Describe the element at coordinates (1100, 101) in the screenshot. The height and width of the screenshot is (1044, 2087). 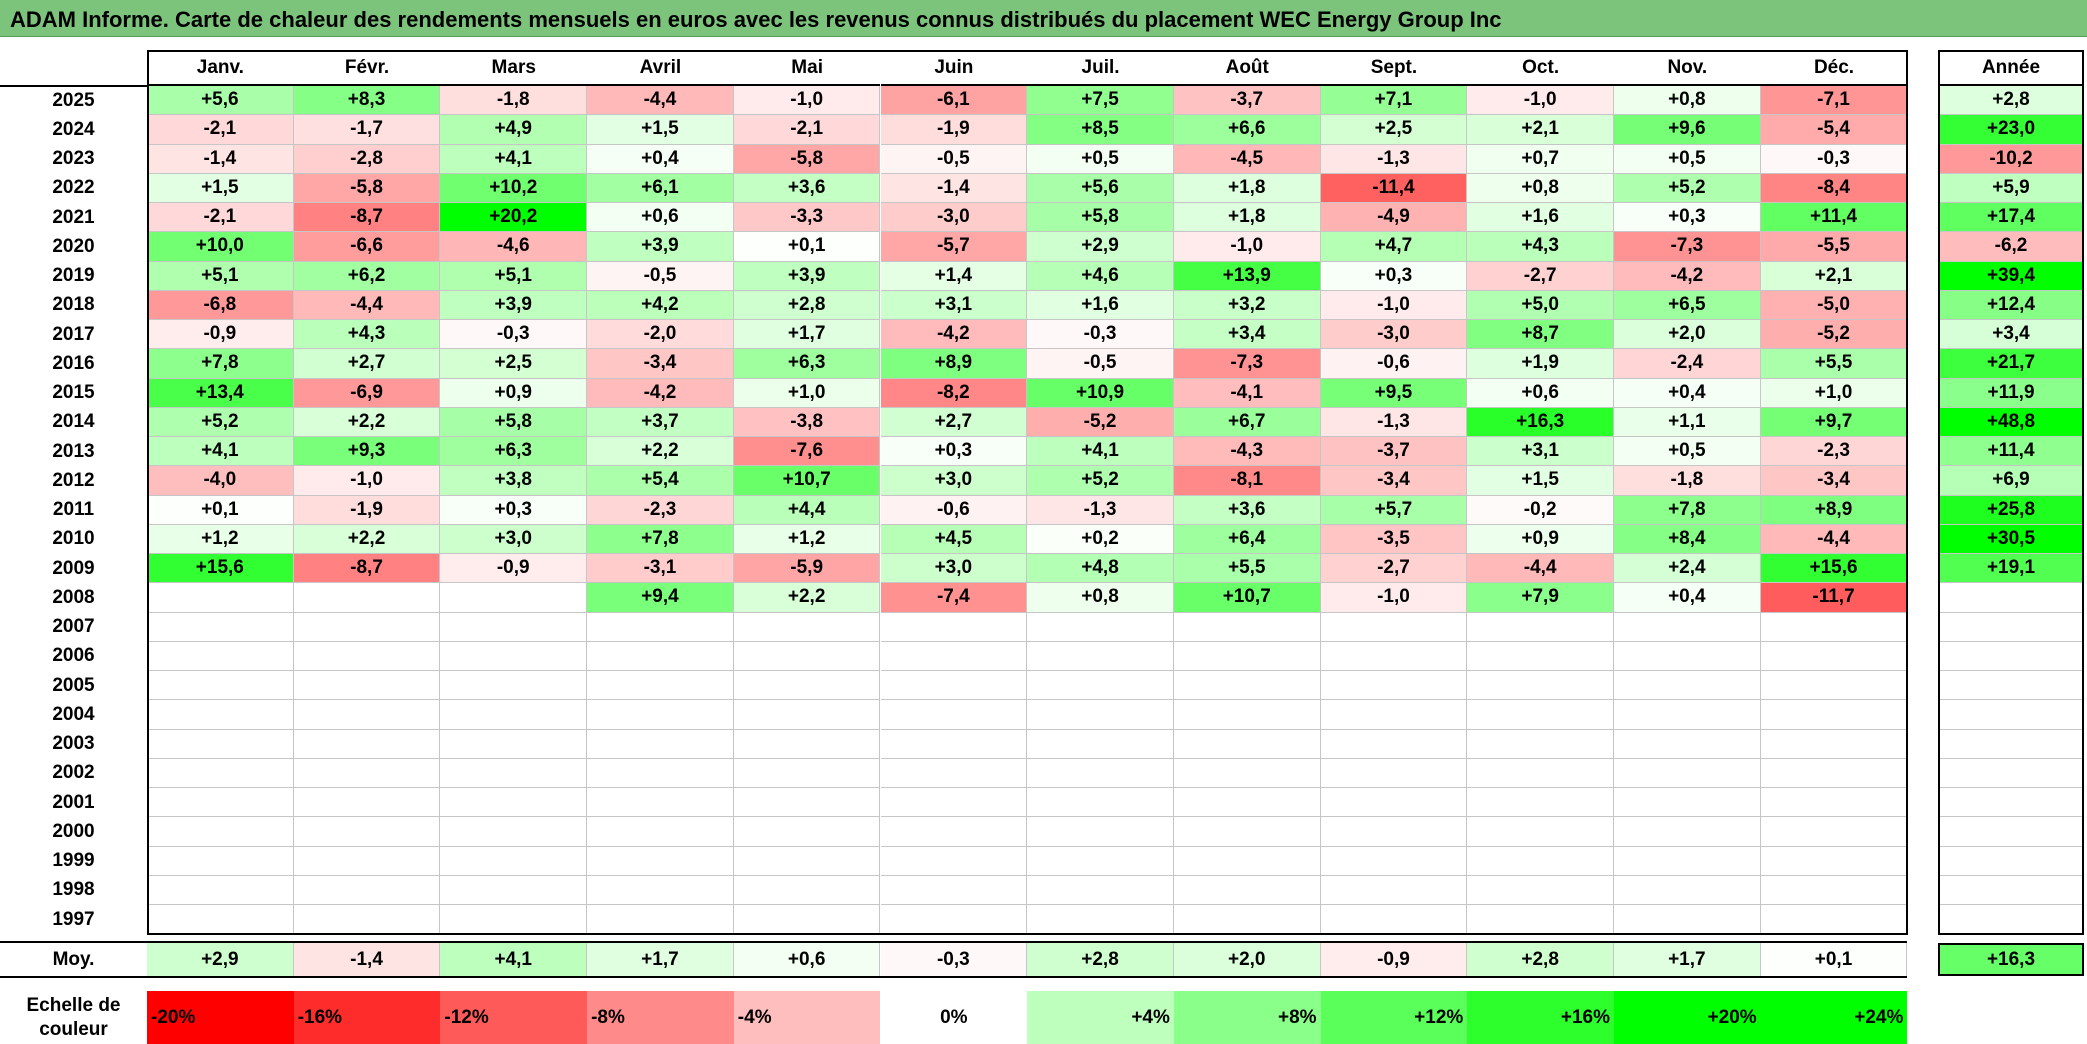
I see `heatmap-cell: +7,5` at that location.